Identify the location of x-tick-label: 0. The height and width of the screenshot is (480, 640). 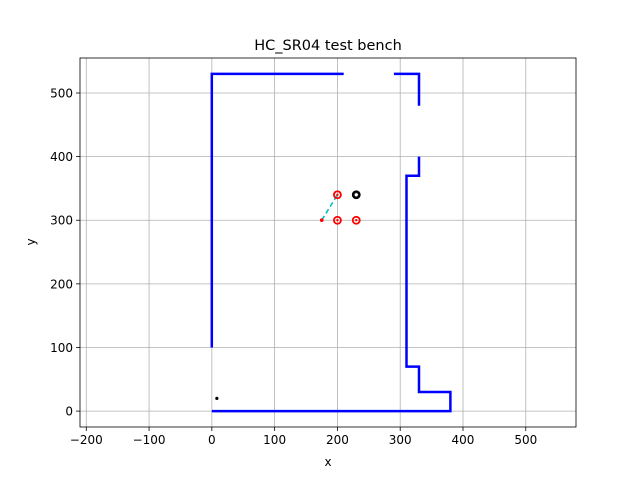
(212, 440).